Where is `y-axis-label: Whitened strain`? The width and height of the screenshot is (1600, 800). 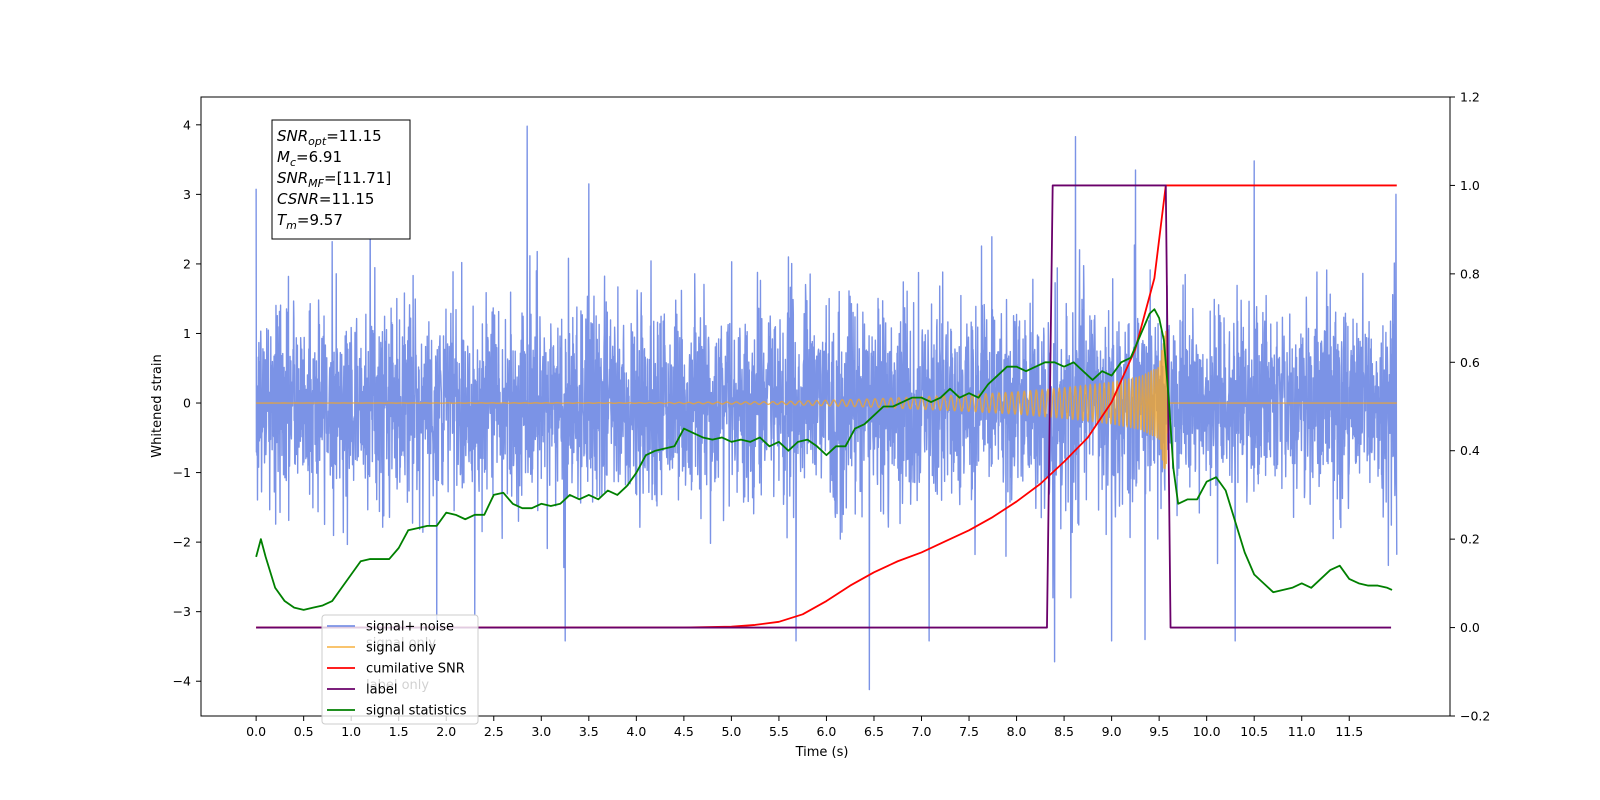
y-axis-label: Whitened strain is located at coordinates (157, 405).